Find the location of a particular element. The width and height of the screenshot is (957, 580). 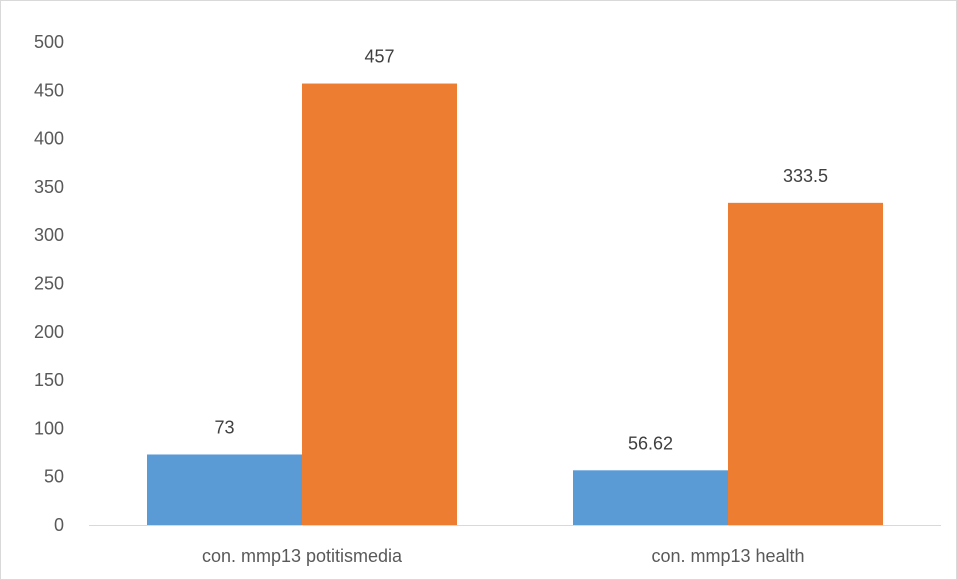

y-tick-label: 500 is located at coordinates (49, 42).